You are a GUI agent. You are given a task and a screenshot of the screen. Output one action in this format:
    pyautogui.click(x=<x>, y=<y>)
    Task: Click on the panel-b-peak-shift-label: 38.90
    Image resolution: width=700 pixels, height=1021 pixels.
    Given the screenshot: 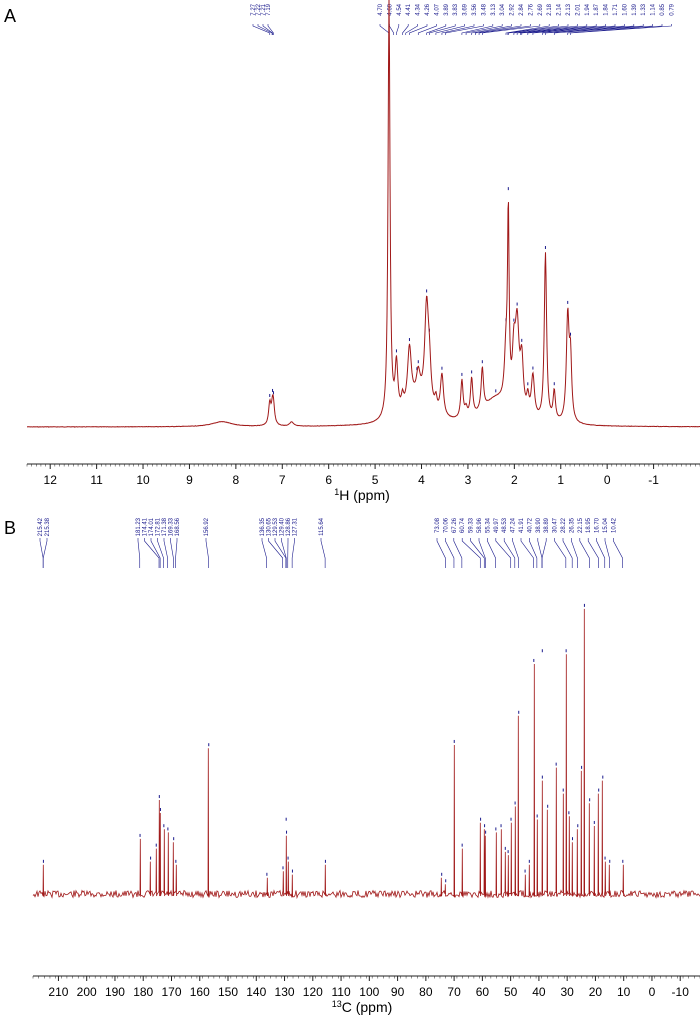 What is the action you would take?
    pyautogui.click(x=539, y=525)
    